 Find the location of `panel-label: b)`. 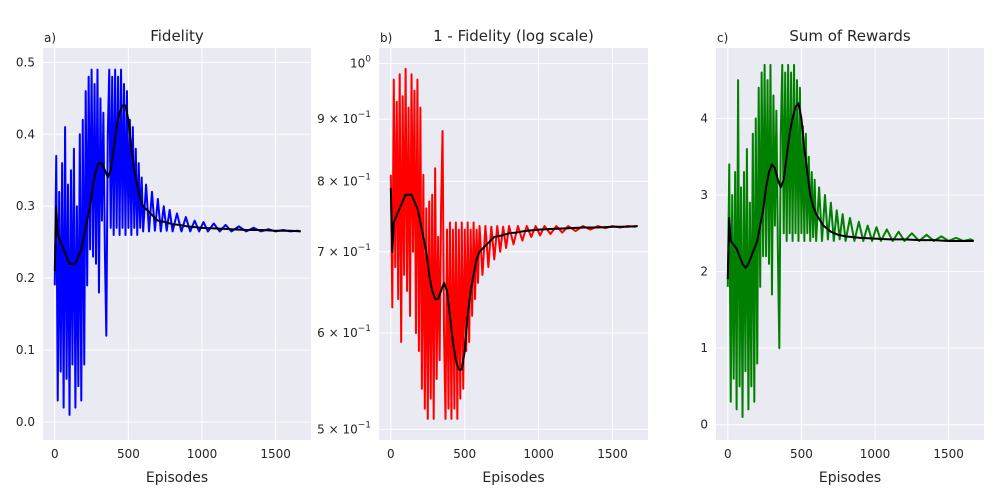

panel-label: b) is located at coordinates (386, 38).